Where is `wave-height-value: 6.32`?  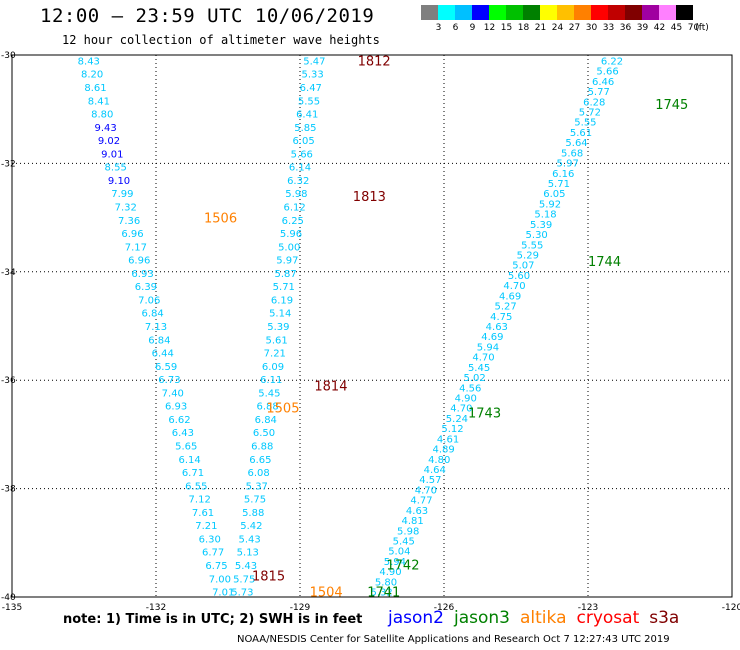 wave-height-value: 6.32 is located at coordinates (298, 181).